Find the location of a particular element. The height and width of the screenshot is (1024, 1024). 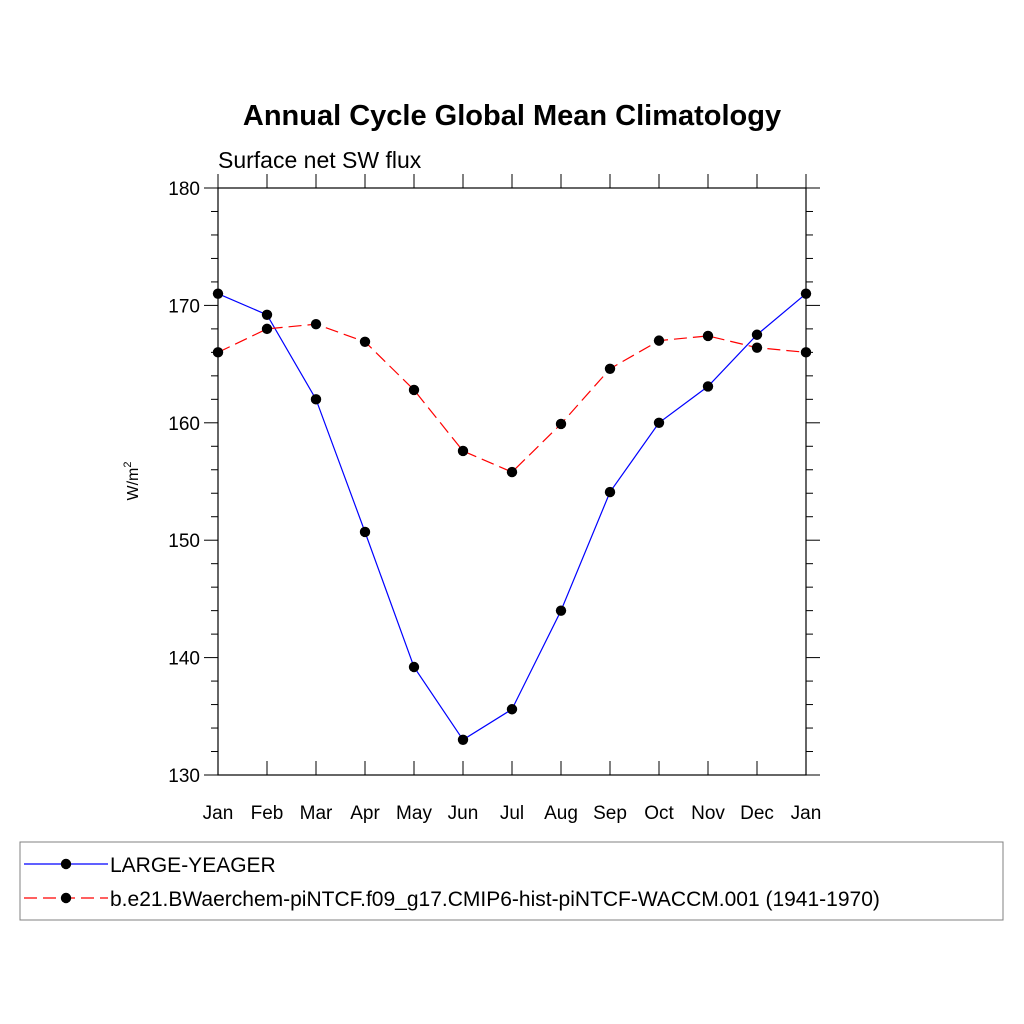

x-tick-label: May is located at coordinates (414, 813).